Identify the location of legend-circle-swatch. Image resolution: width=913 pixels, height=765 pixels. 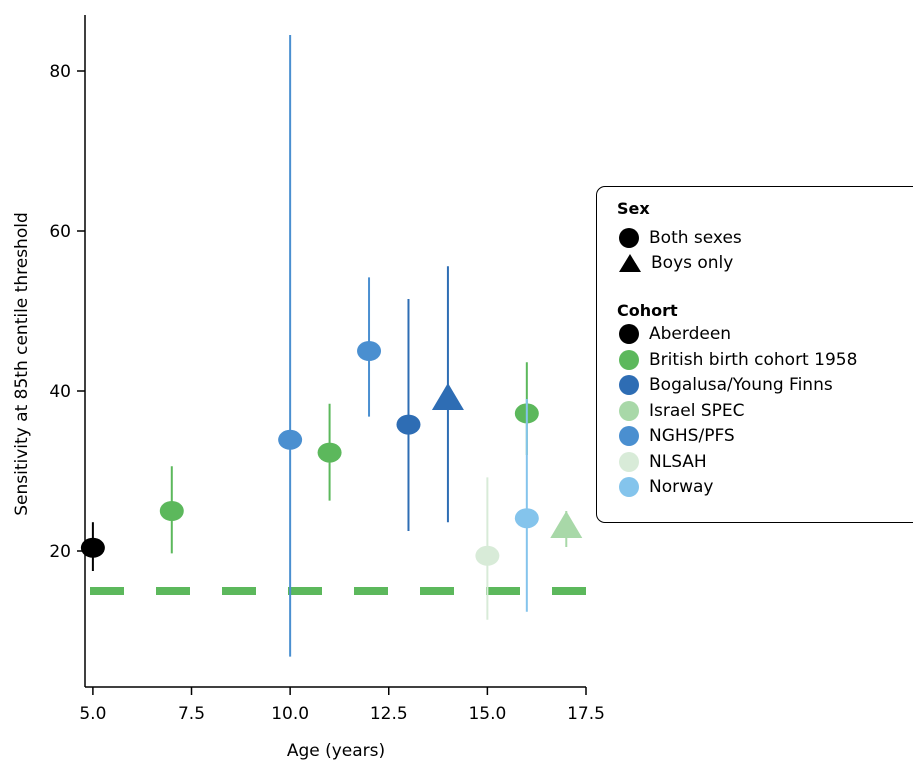
(629, 238).